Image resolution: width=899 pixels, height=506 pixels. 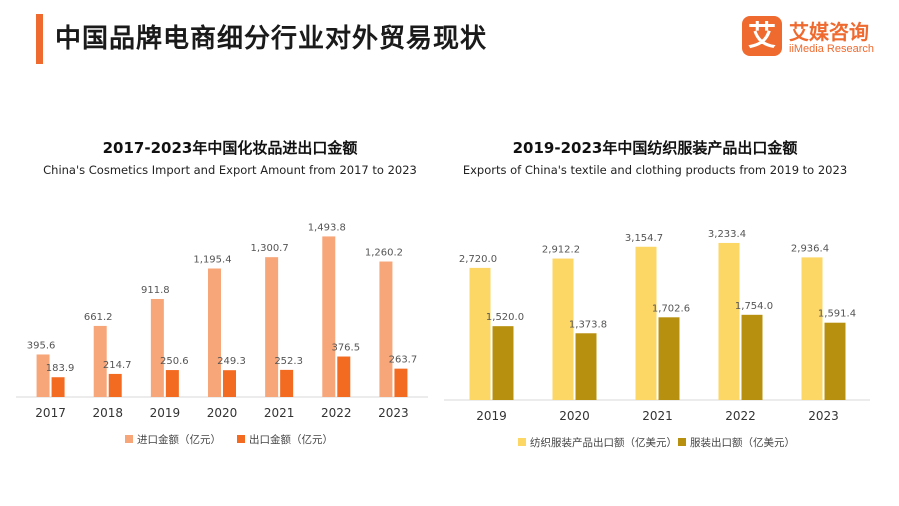 What do you see at coordinates (157, 347) in the screenshot?
I see `bar-cosmetics-s0-2019` at bounding box center [157, 347].